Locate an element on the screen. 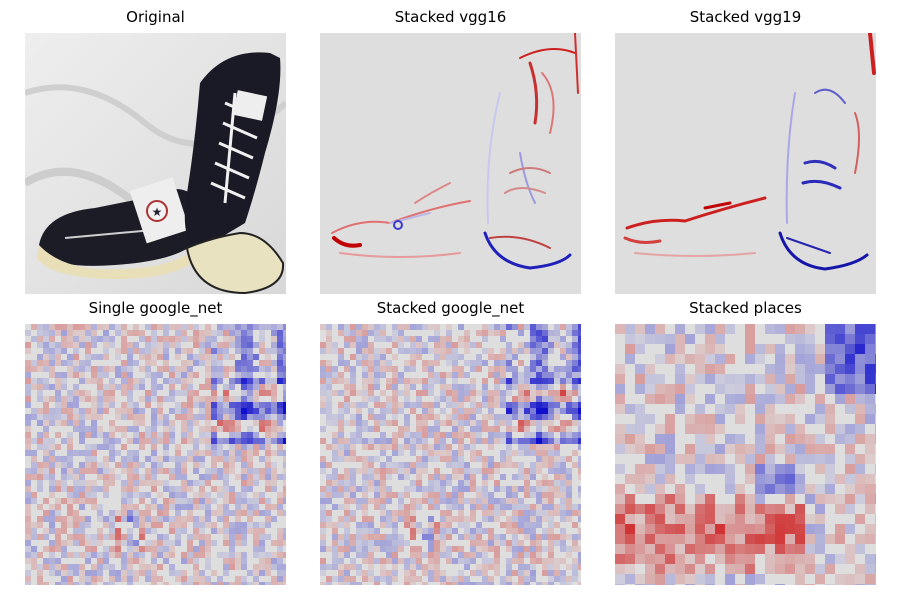  panel-title: Stacked vgg19 is located at coordinates (745, 17).